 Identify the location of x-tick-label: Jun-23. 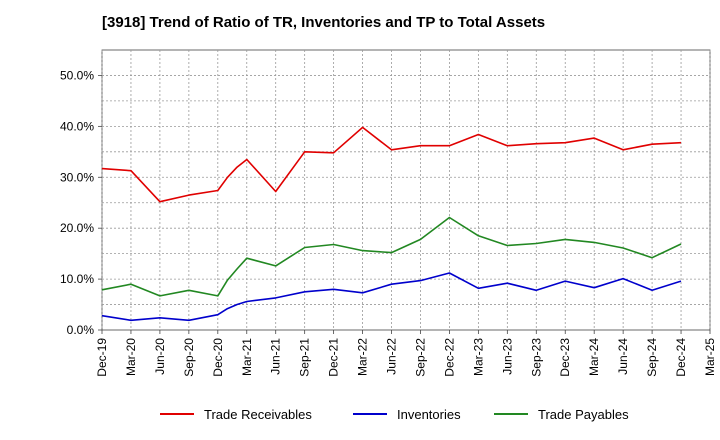
(507, 356).